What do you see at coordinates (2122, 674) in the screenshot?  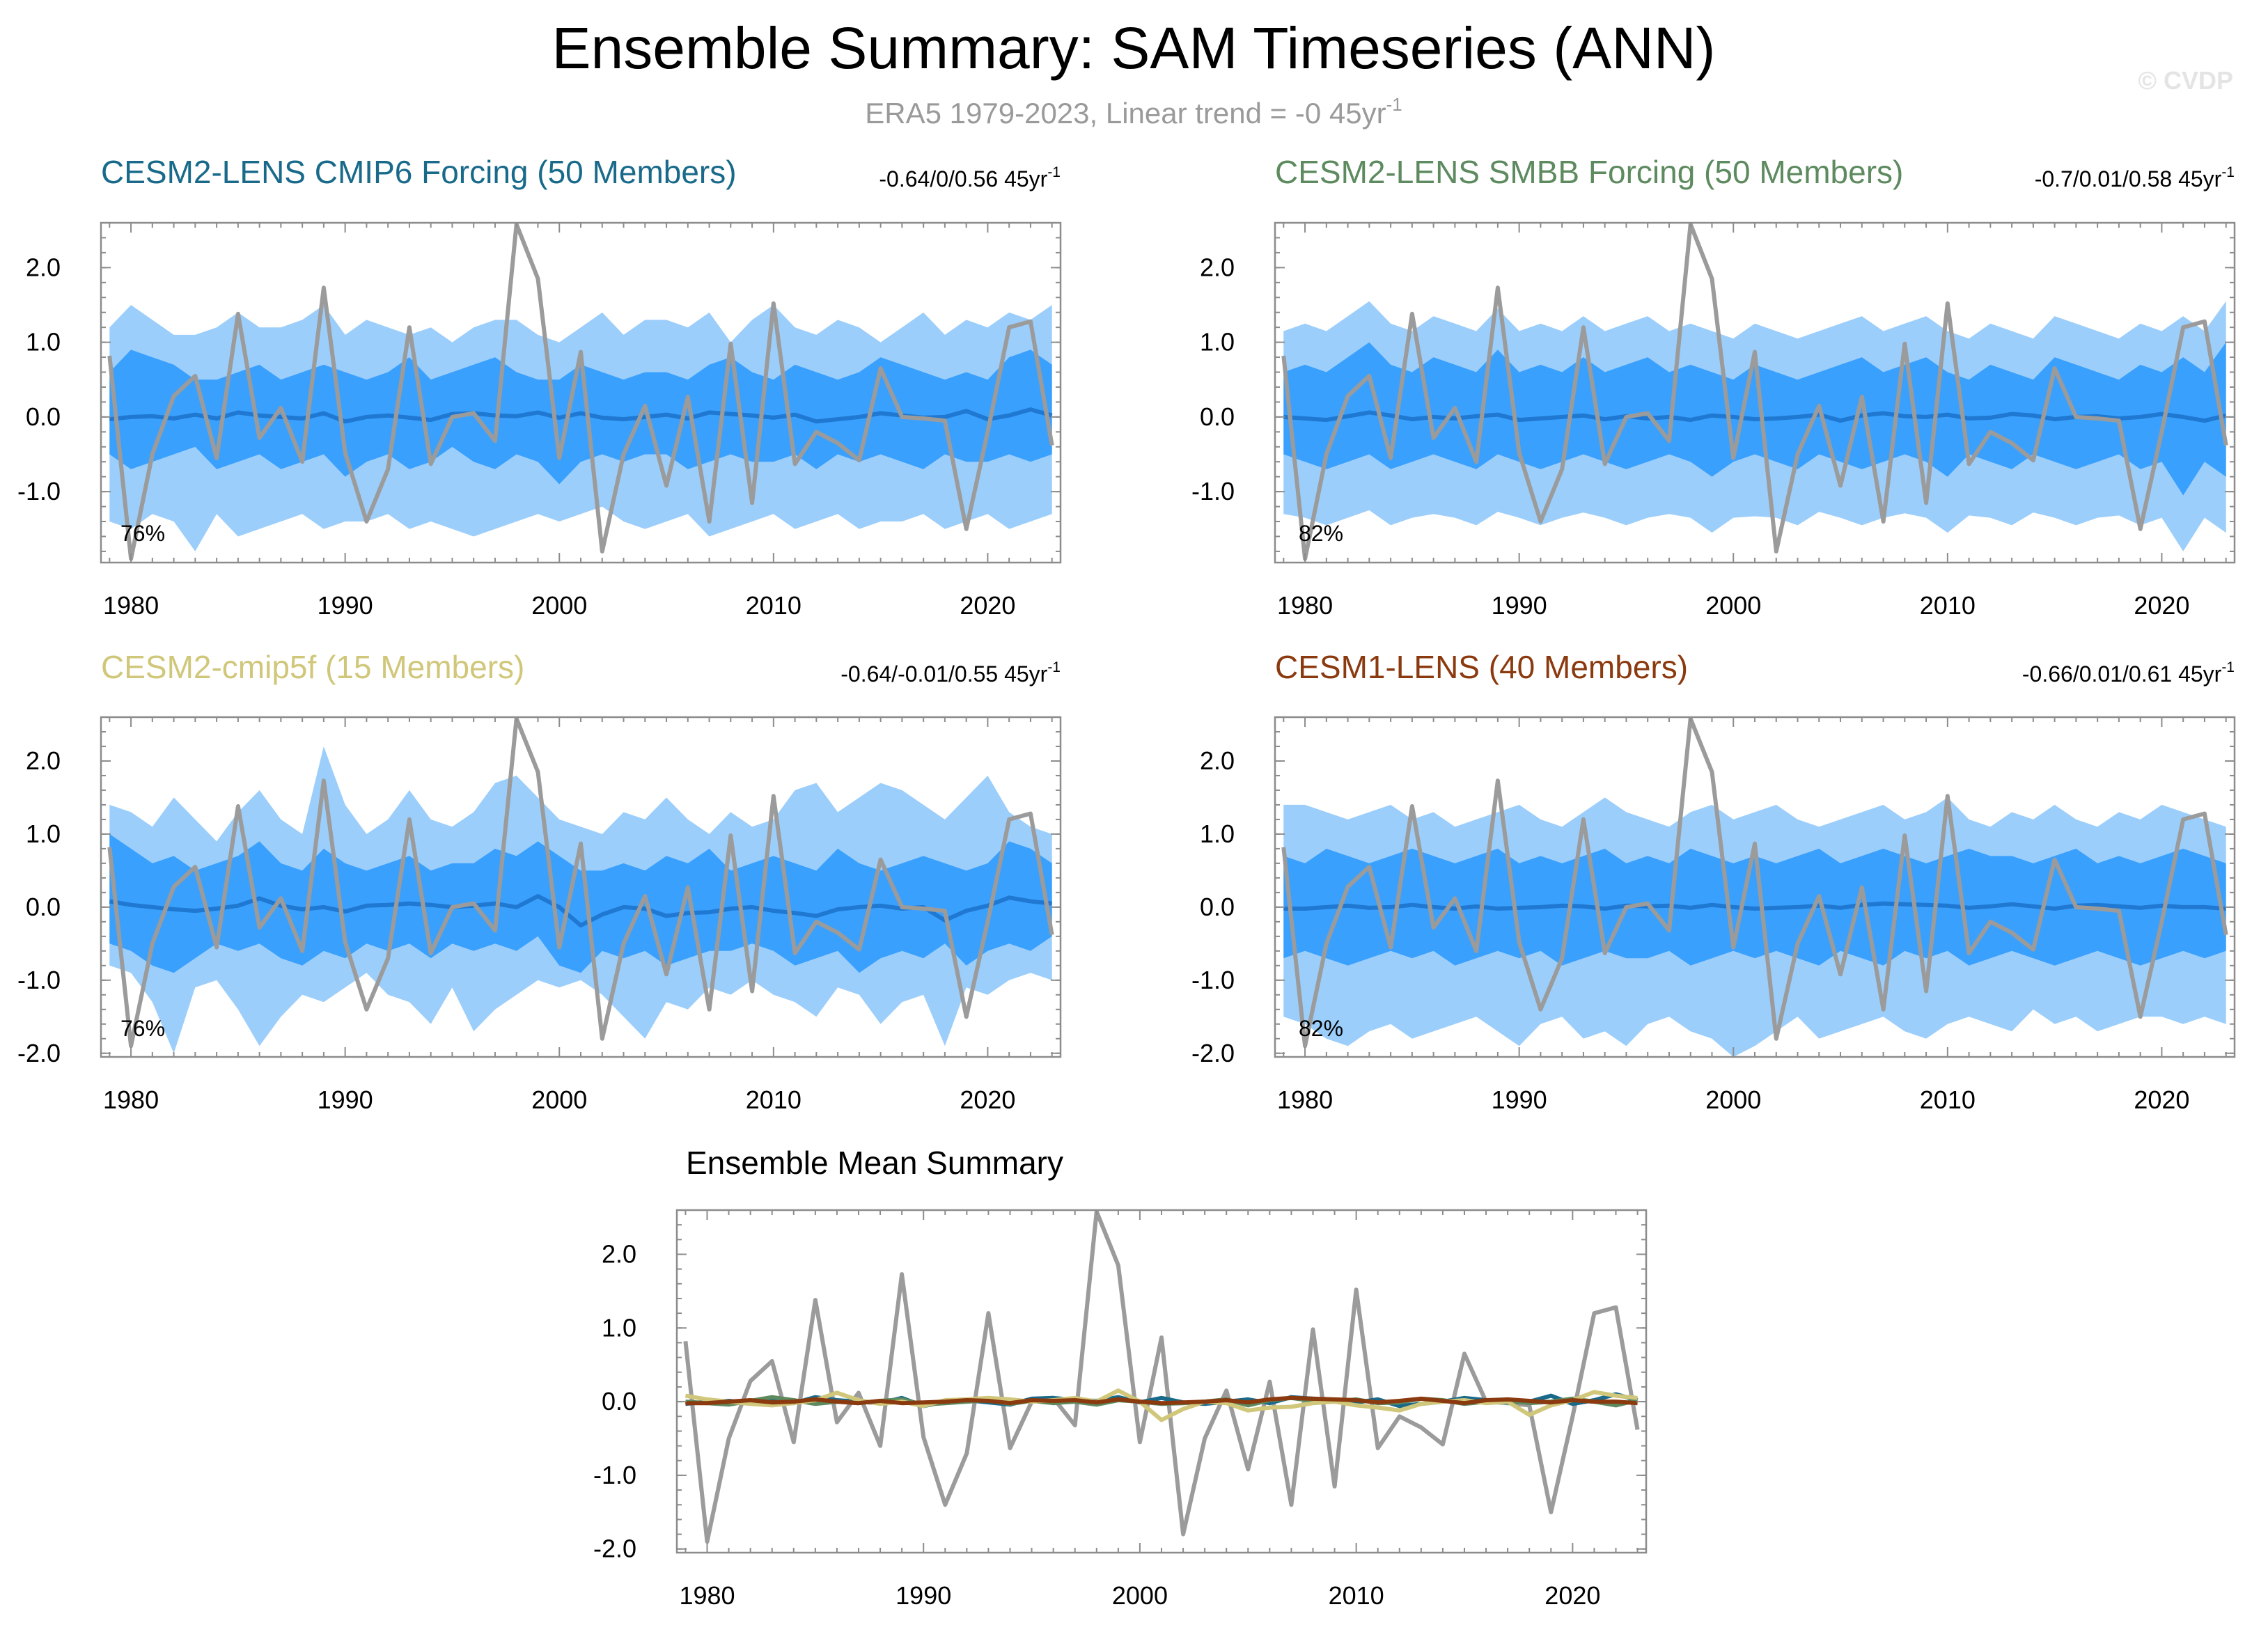 I see `stats-text: -0.66/0.01/0.61 45yr` at bounding box center [2122, 674].